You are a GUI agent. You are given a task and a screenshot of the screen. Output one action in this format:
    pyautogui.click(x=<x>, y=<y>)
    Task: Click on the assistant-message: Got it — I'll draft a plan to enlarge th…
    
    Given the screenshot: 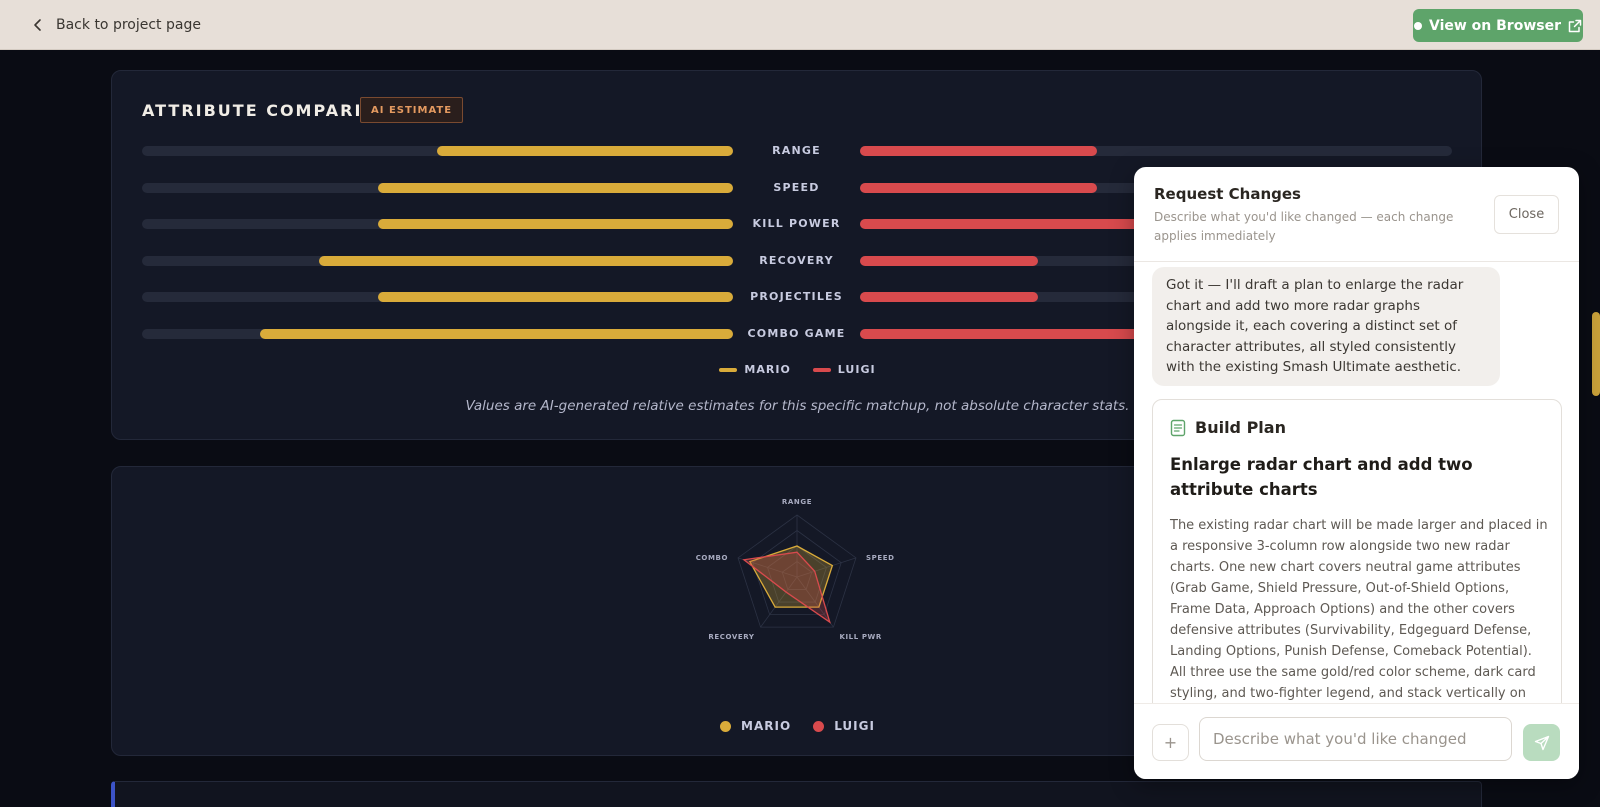 What is the action you would take?
    pyautogui.click(x=1326, y=326)
    